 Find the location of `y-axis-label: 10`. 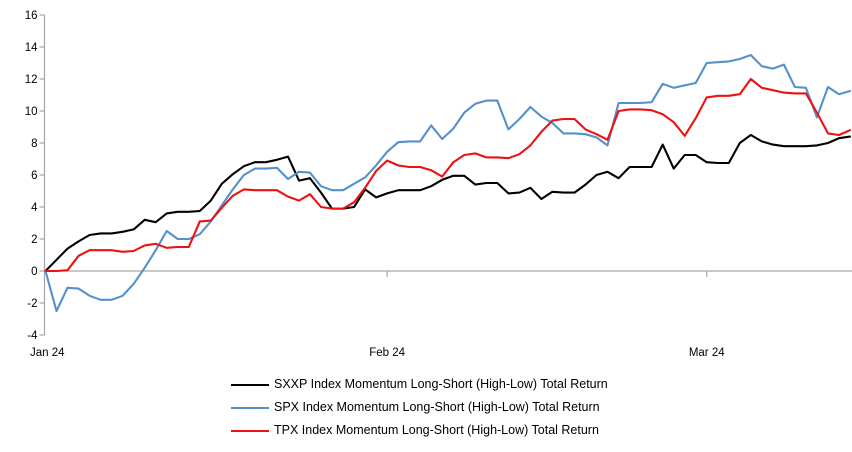

y-axis-label: 10 is located at coordinates (31, 112).